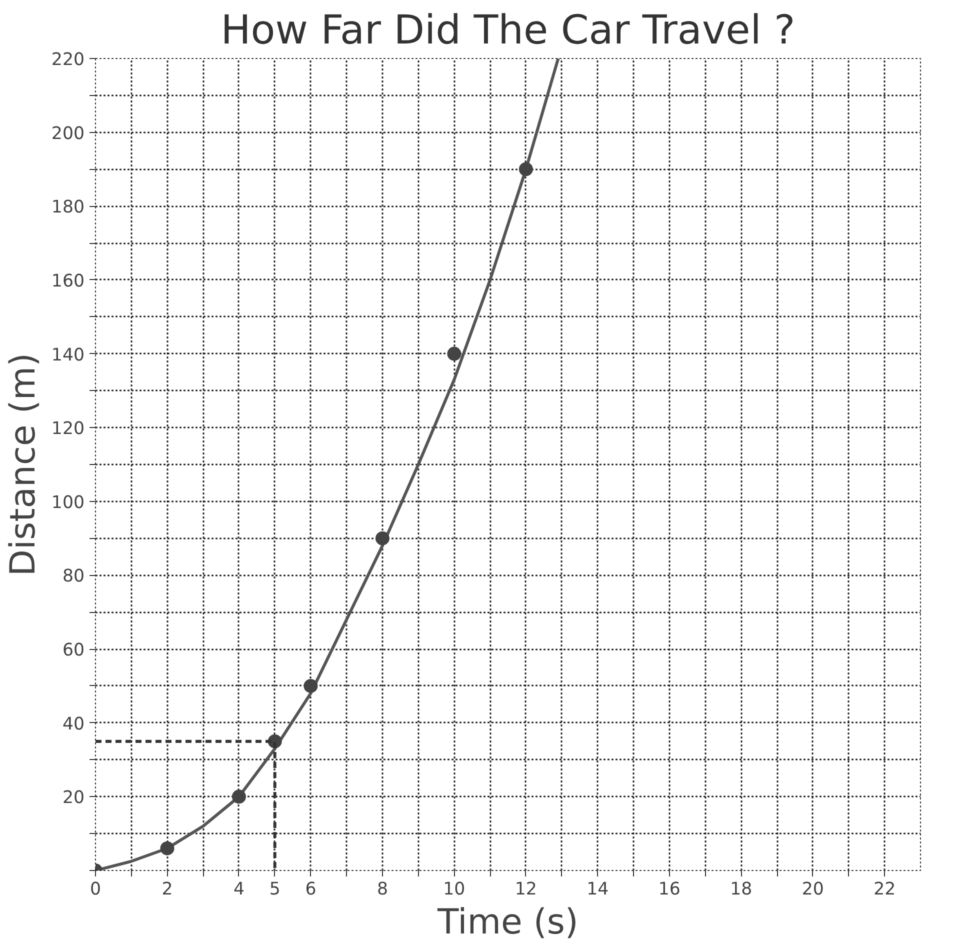  Describe the element at coordinates (68, 134) in the screenshot. I see `y-tick-label: 200` at that location.